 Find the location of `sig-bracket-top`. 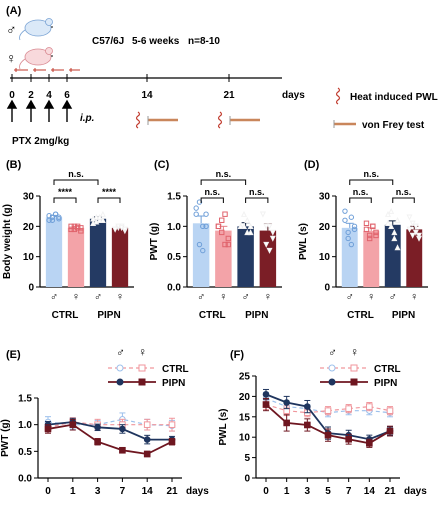

sig-bracket-top is located at coordinates (76, 182).